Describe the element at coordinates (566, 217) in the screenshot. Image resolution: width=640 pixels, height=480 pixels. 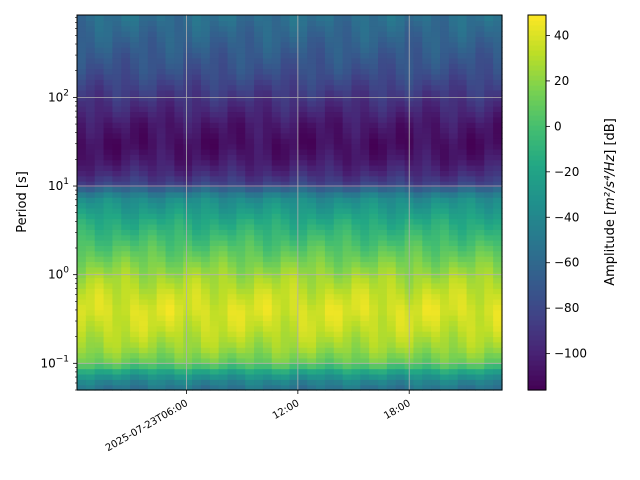
I see `colorbar-tick-label: −40` at that location.